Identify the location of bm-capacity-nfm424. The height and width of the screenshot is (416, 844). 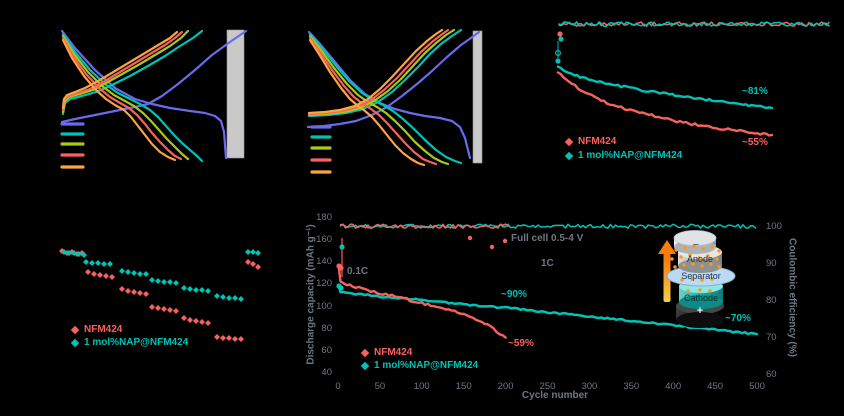
(422, 302).